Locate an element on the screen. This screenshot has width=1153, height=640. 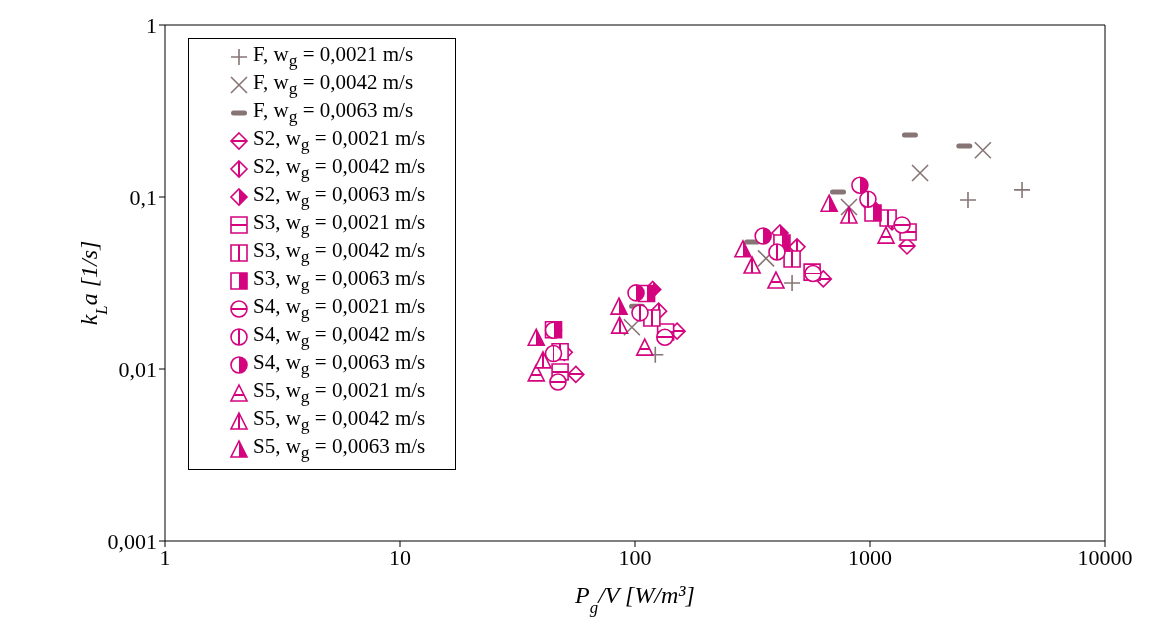
legend-label: S3, w$_{g}$ = 0,0042 m/s is located at coordinates (339, 253).